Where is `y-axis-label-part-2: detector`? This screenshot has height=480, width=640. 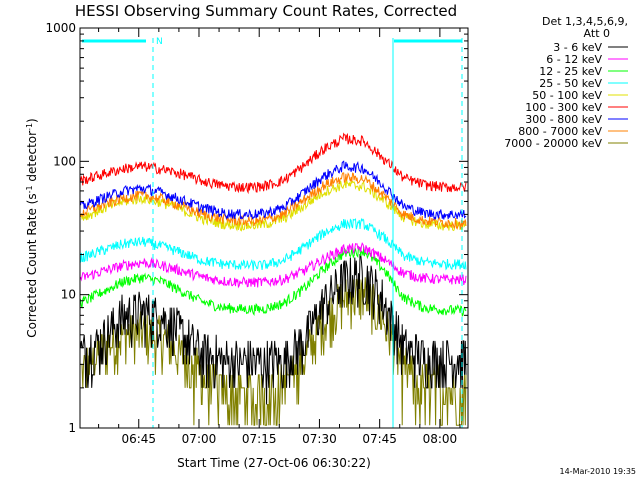 y-axis-label-part-2: detector is located at coordinates (32, 158).